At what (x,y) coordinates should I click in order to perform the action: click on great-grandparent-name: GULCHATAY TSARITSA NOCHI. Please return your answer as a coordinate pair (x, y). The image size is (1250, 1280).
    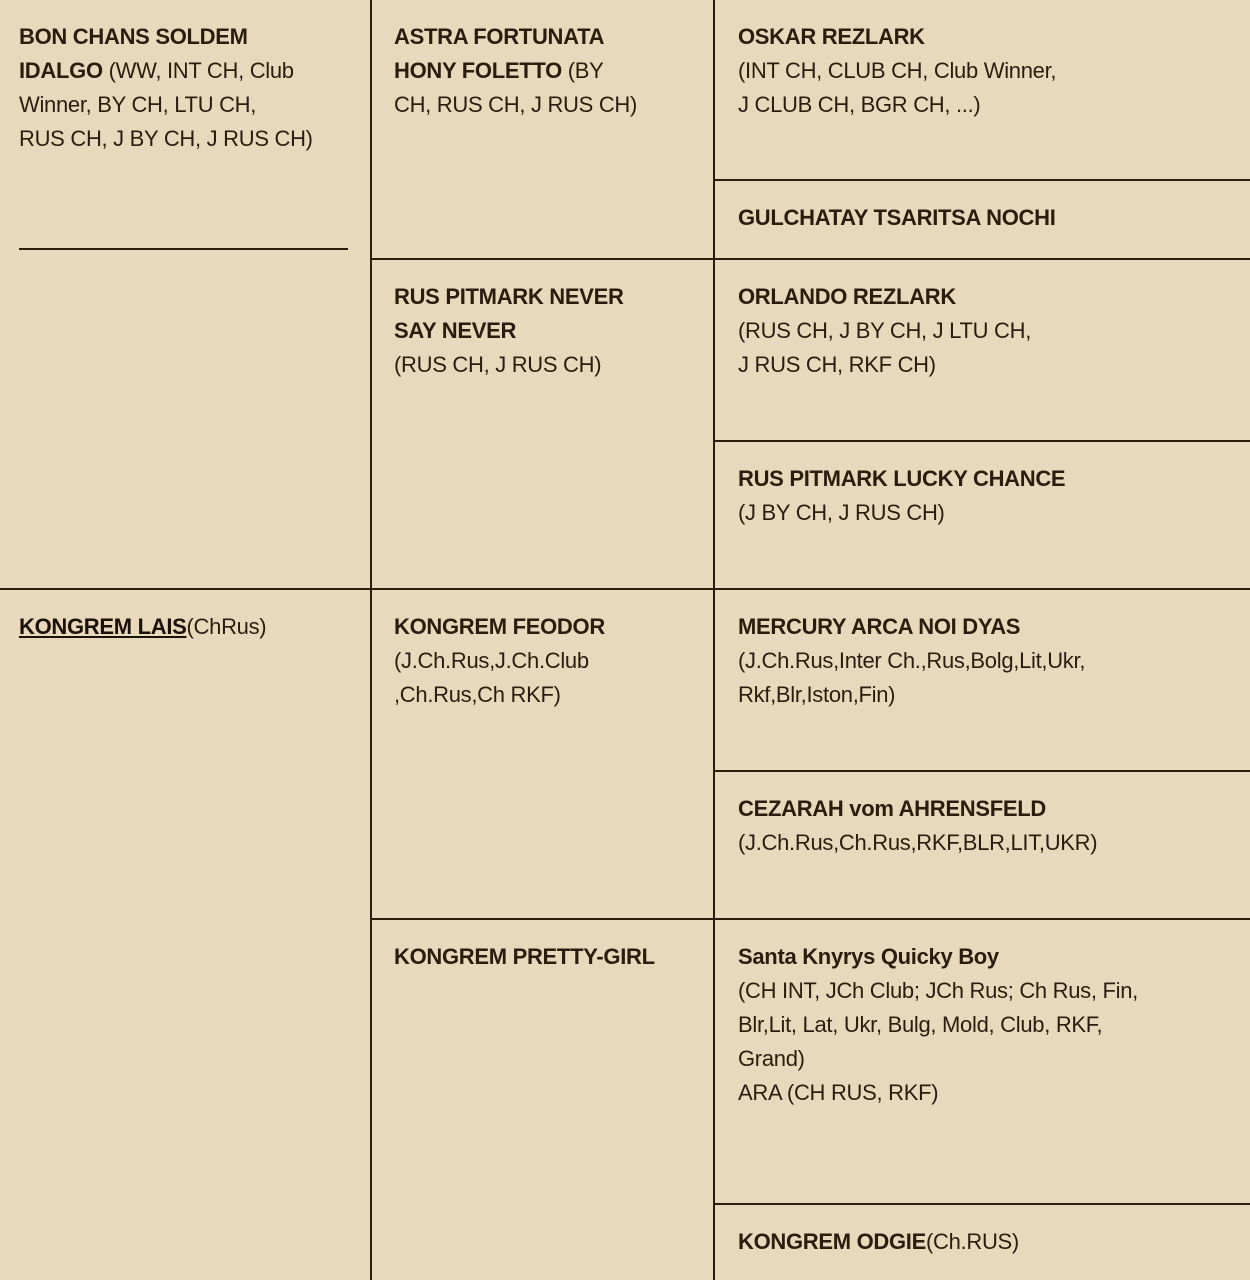
    Looking at the image, I should click on (897, 217).